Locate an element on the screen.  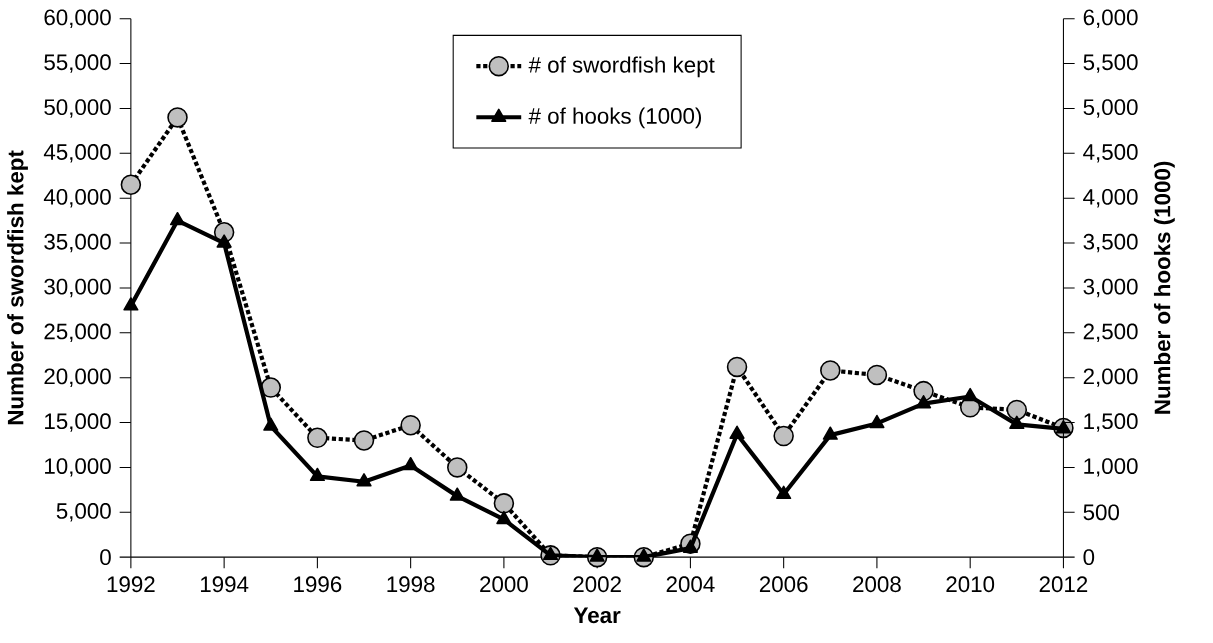
y2-tick-label: 2,000 is located at coordinates (1110, 377).